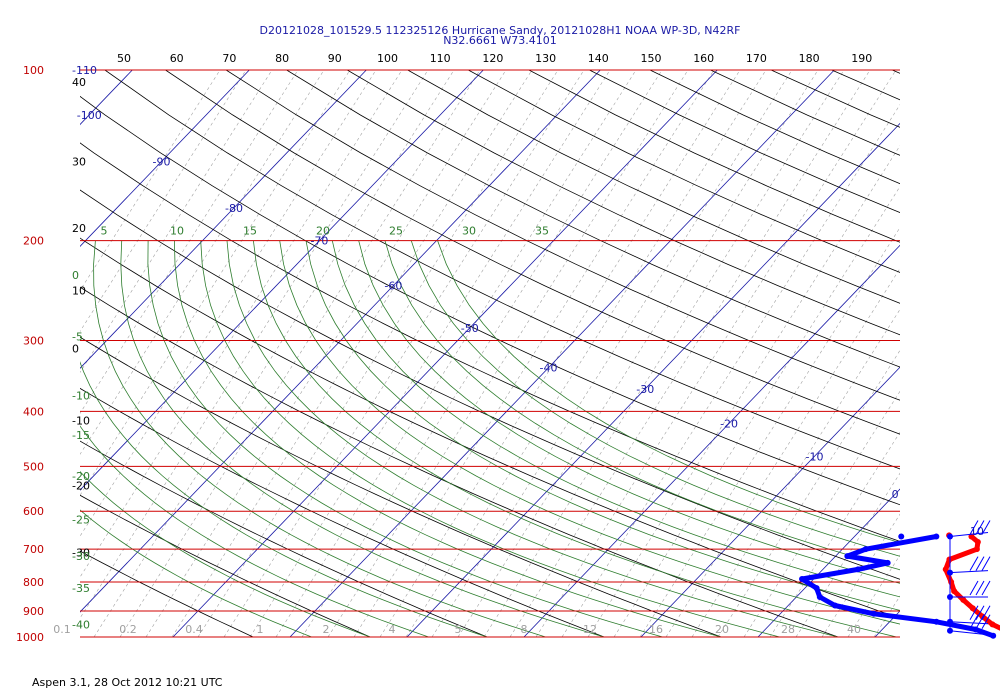  Describe the element at coordinates (282, 58) in the screenshot. I see `top-temp-label: 80` at that location.